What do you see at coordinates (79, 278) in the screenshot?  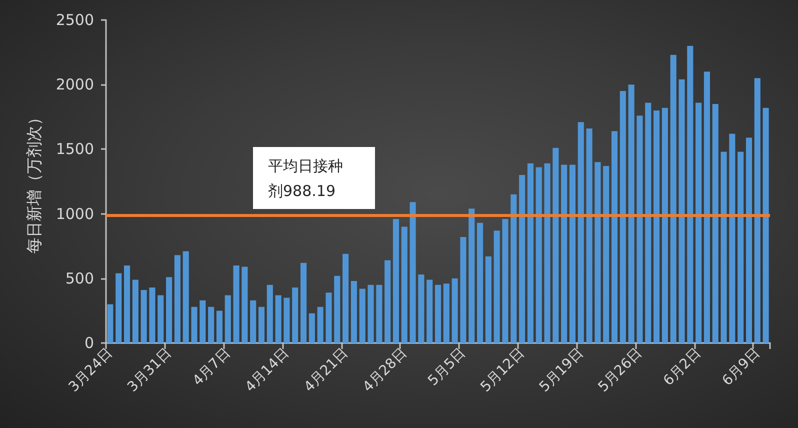 I see `y-tick-label: 500` at bounding box center [79, 278].